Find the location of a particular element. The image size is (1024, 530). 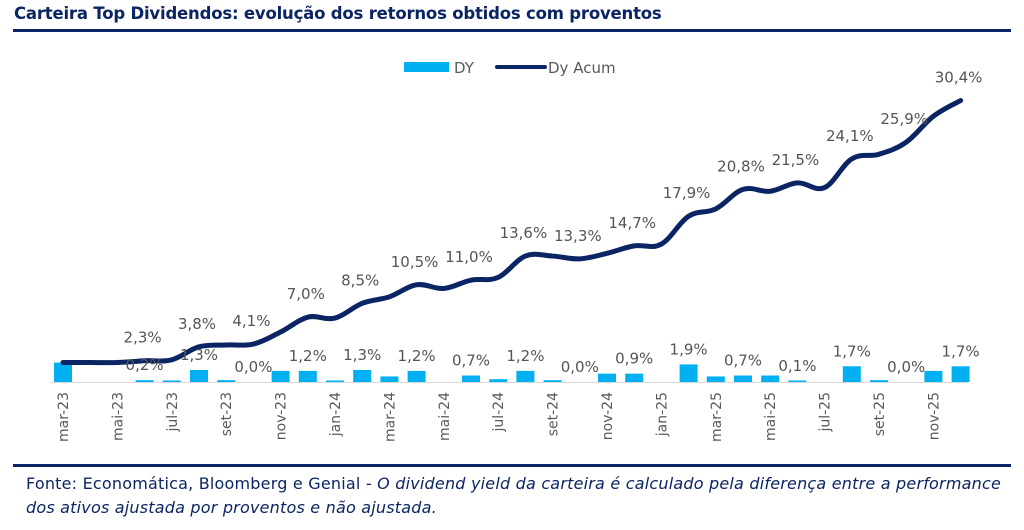

line-label-out-25: 25,9% is located at coordinates (904, 119).